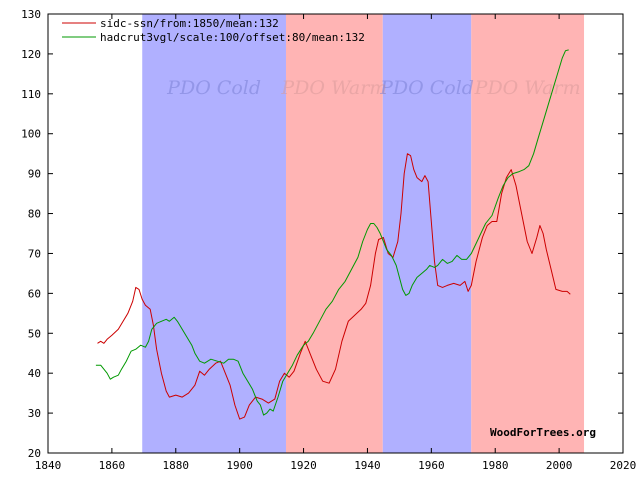  What do you see at coordinates (239, 465) in the screenshot?
I see `x-tick-label: 1900` at bounding box center [239, 465].